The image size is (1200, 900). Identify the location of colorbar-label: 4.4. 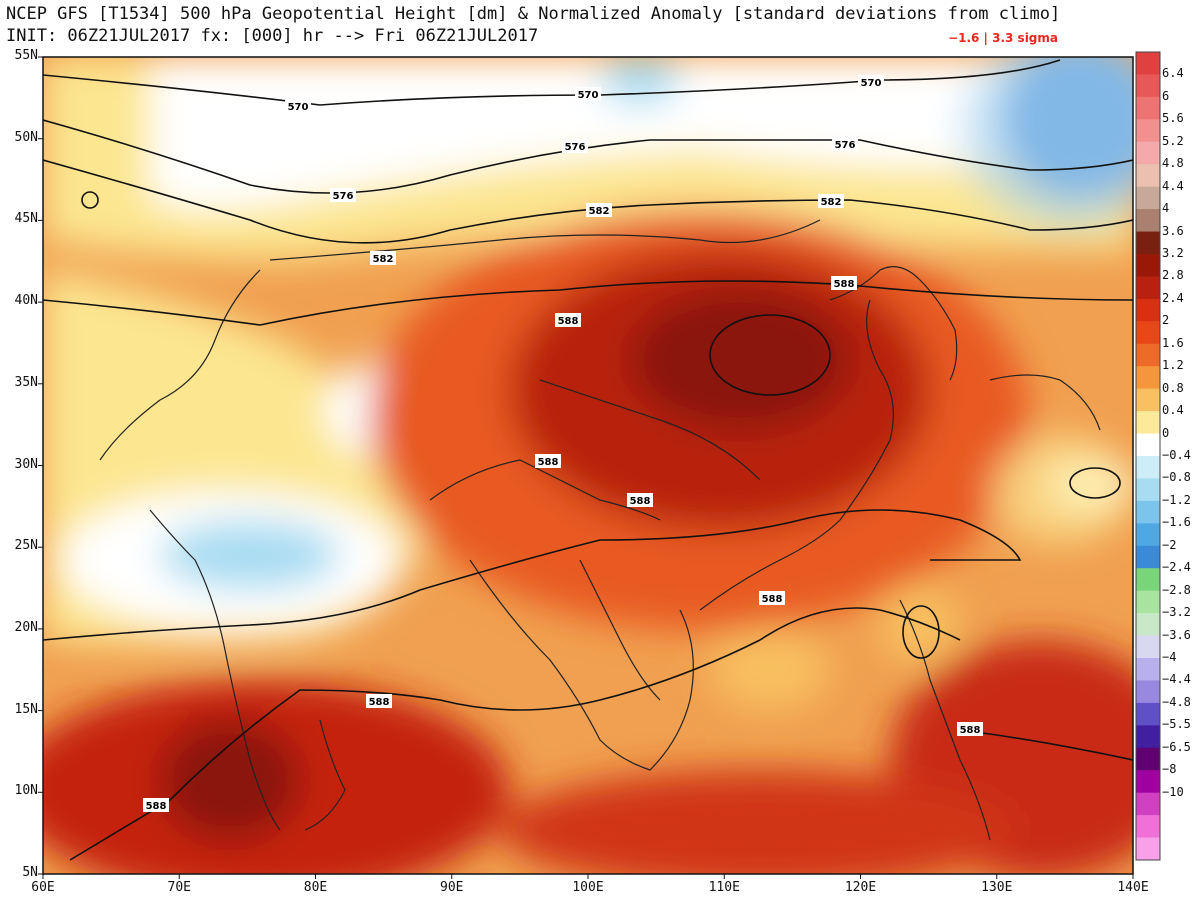
(1173, 185).